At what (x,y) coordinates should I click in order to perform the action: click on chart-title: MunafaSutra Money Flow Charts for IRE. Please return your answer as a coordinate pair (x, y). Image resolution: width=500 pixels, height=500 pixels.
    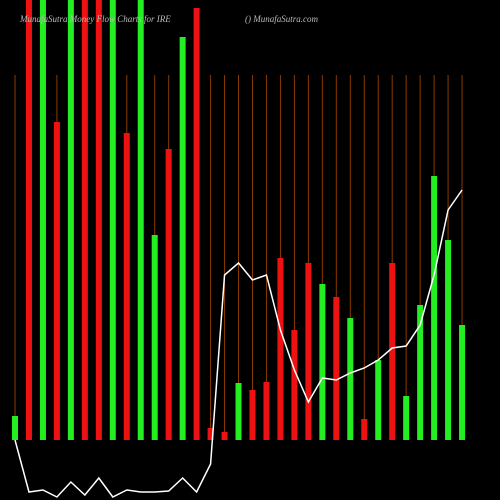
    Looking at the image, I should click on (95, 19).